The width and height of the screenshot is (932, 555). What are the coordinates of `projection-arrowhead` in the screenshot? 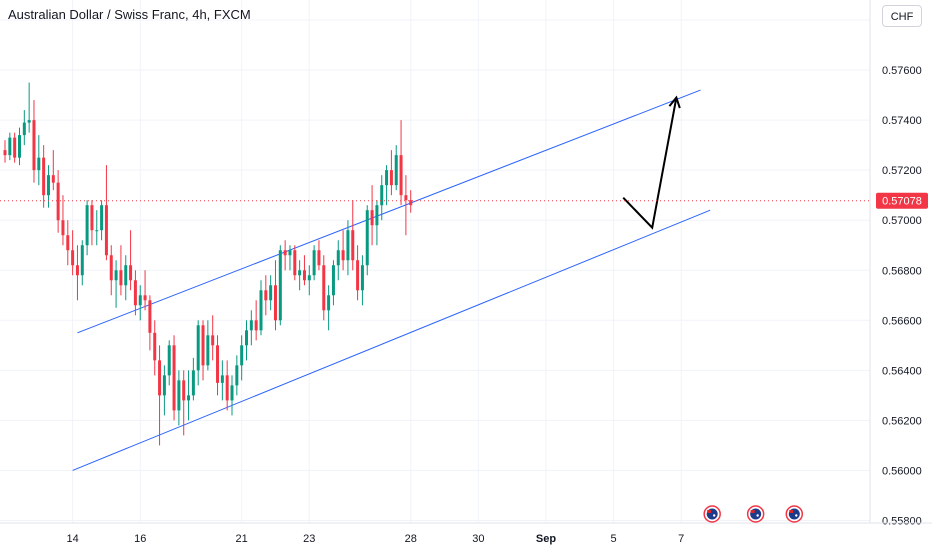 It's located at (674, 102).